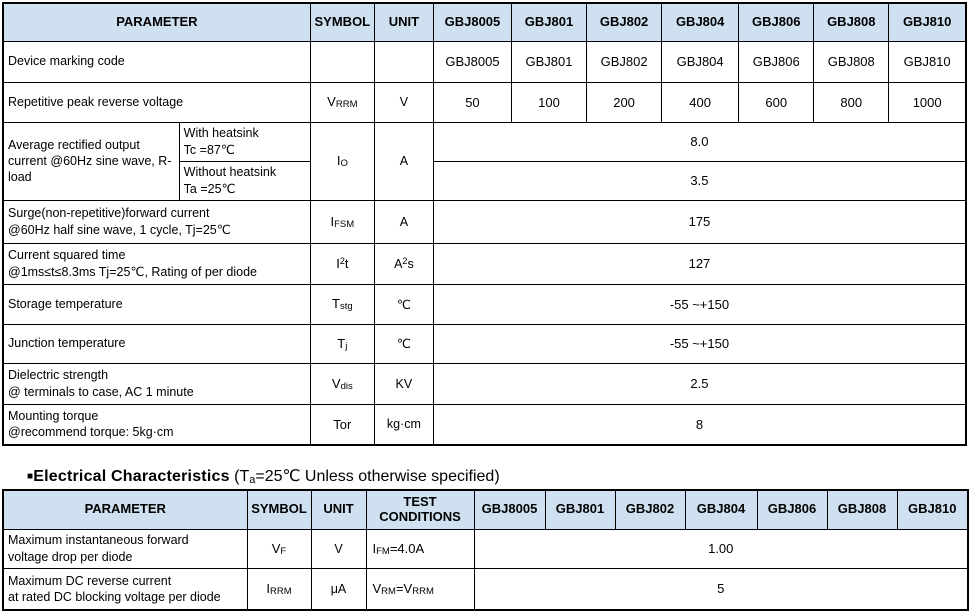  Describe the element at coordinates (699, 343) in the screenshot. I see `value-cell-tj: -55 ~+150` at that location.